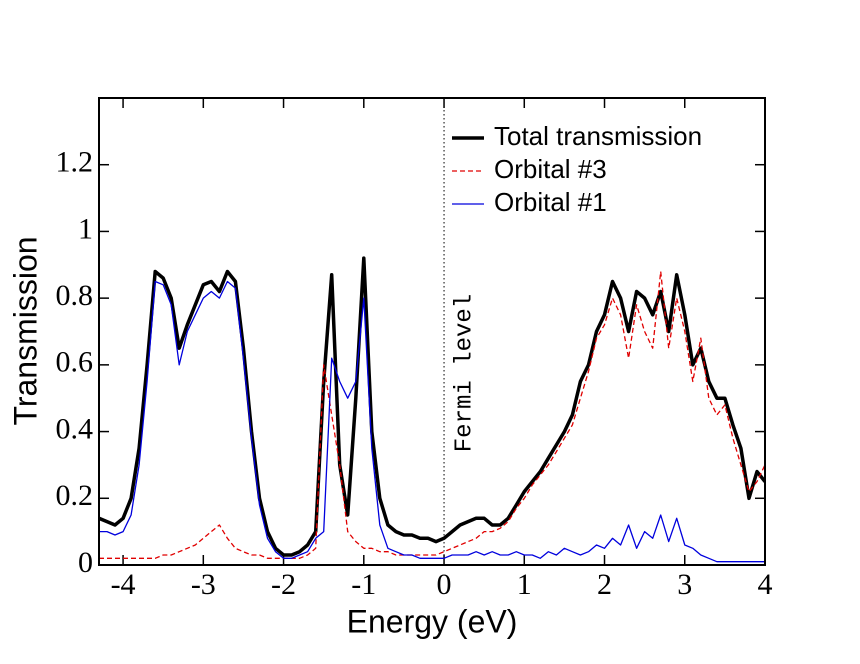 This screenshot has width=860, height=664. Describe the element at coordinates (85, 228) in the screenshot. I see `y-tick-label: 1` at that location.